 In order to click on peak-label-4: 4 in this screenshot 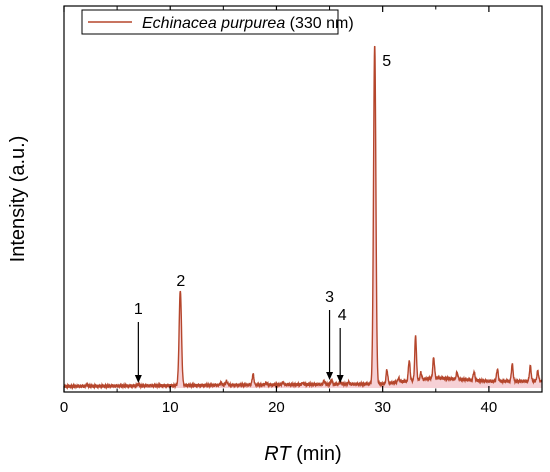, I will do `click(342, 315)`.